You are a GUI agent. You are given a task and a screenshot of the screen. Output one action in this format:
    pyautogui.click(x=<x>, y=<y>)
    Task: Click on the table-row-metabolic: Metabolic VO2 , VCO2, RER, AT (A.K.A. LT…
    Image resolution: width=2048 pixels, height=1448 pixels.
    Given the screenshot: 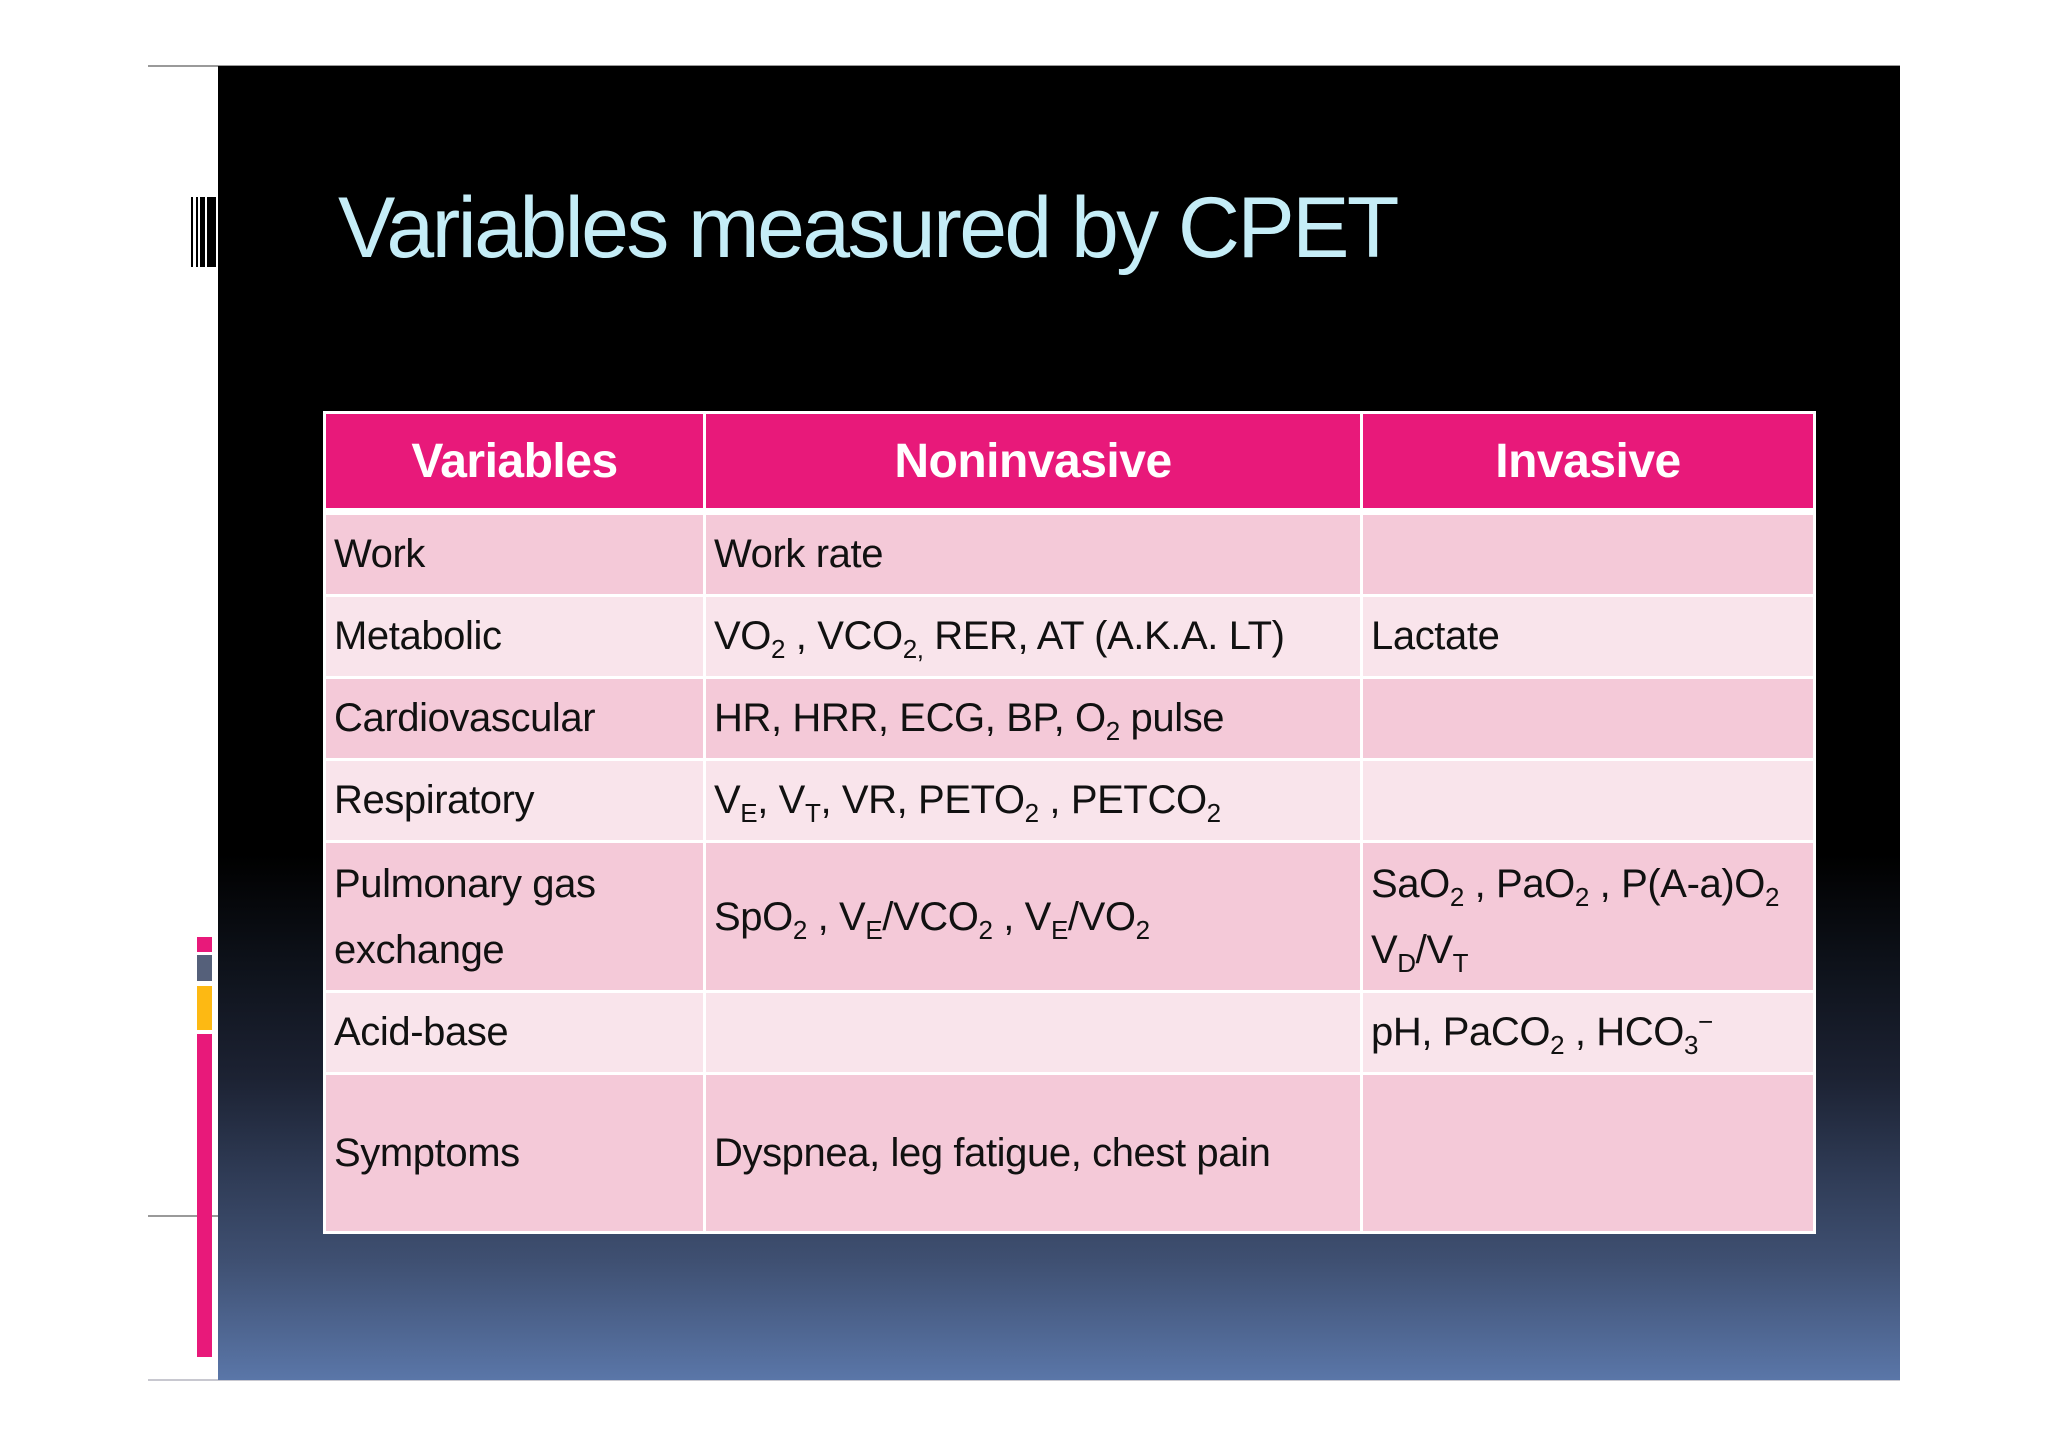 What is the action you would take?
    pyautogui.click(x=1069, y=636)
    